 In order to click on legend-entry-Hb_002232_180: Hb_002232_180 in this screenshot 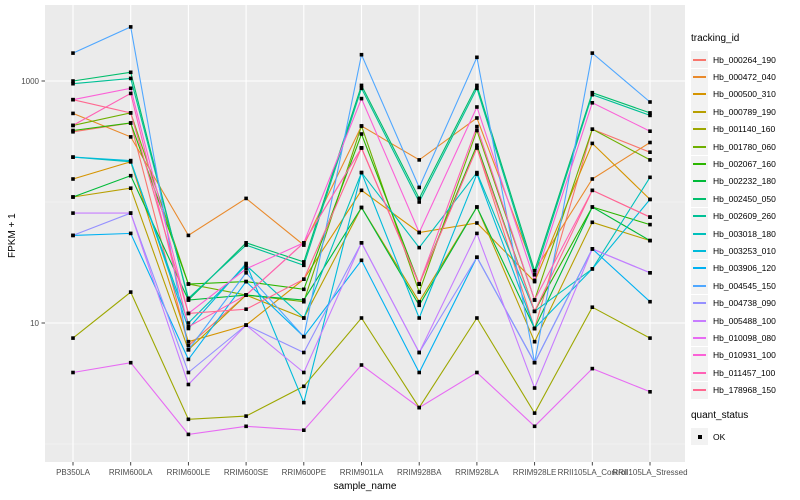, I will do `click(745, 181)`.